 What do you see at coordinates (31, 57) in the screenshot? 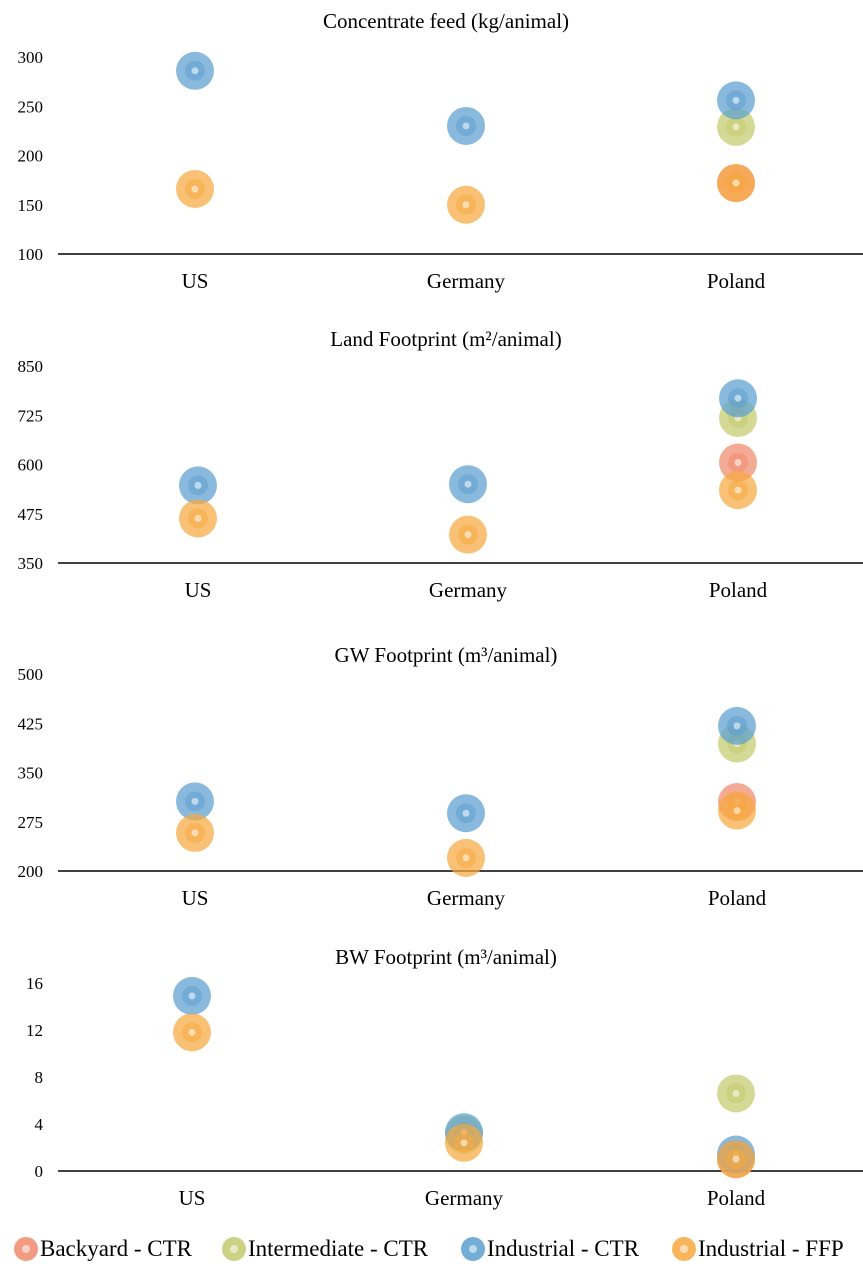
I see `y-tick-label: 300` at bounding box center [31, 57].